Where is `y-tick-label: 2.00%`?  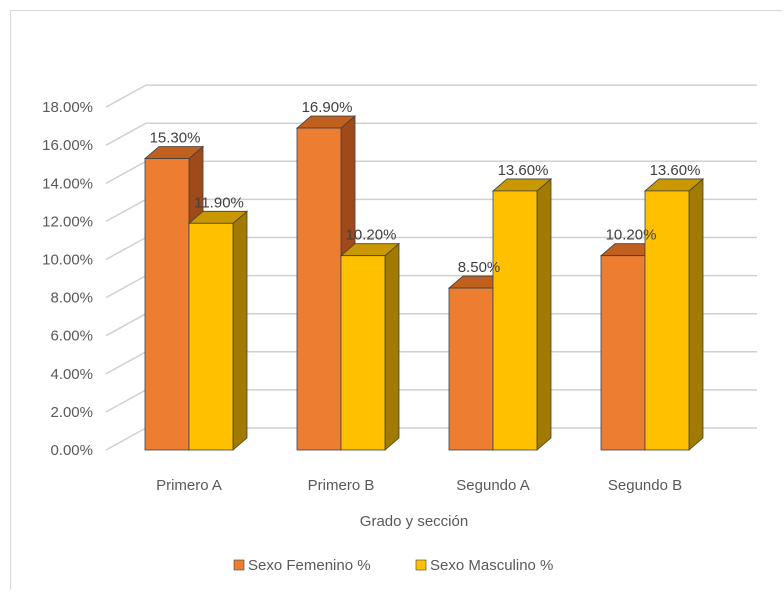 y-tick-label: 2.00% is located at coordinates (71, 412).